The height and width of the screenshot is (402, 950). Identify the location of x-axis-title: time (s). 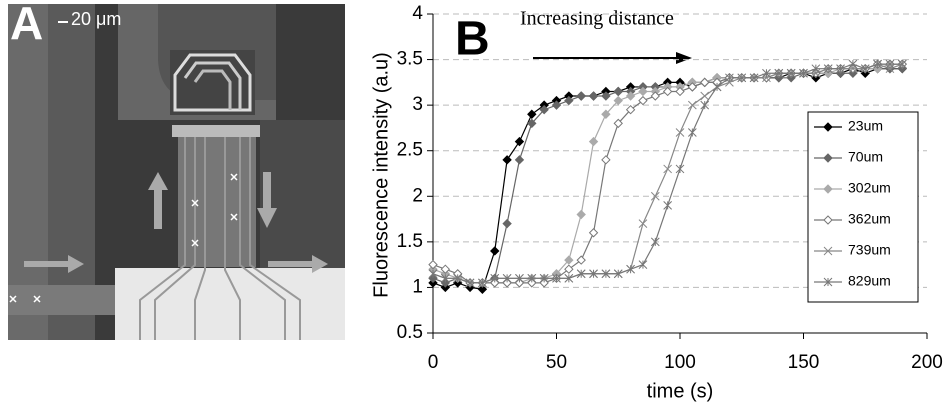
(680, 391).